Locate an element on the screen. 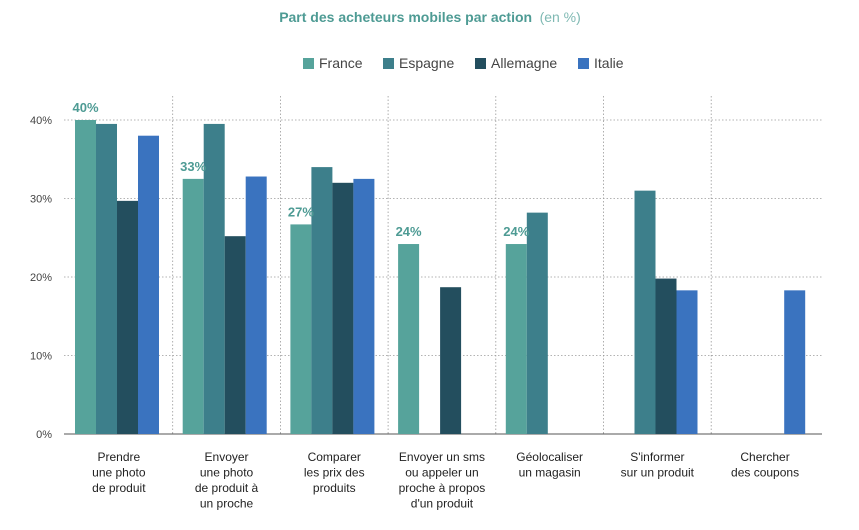 The width and height of the screenshot is (859, 530). category-label: Envoyer une photo de produit à un proche is located at coordinates (227, 480).